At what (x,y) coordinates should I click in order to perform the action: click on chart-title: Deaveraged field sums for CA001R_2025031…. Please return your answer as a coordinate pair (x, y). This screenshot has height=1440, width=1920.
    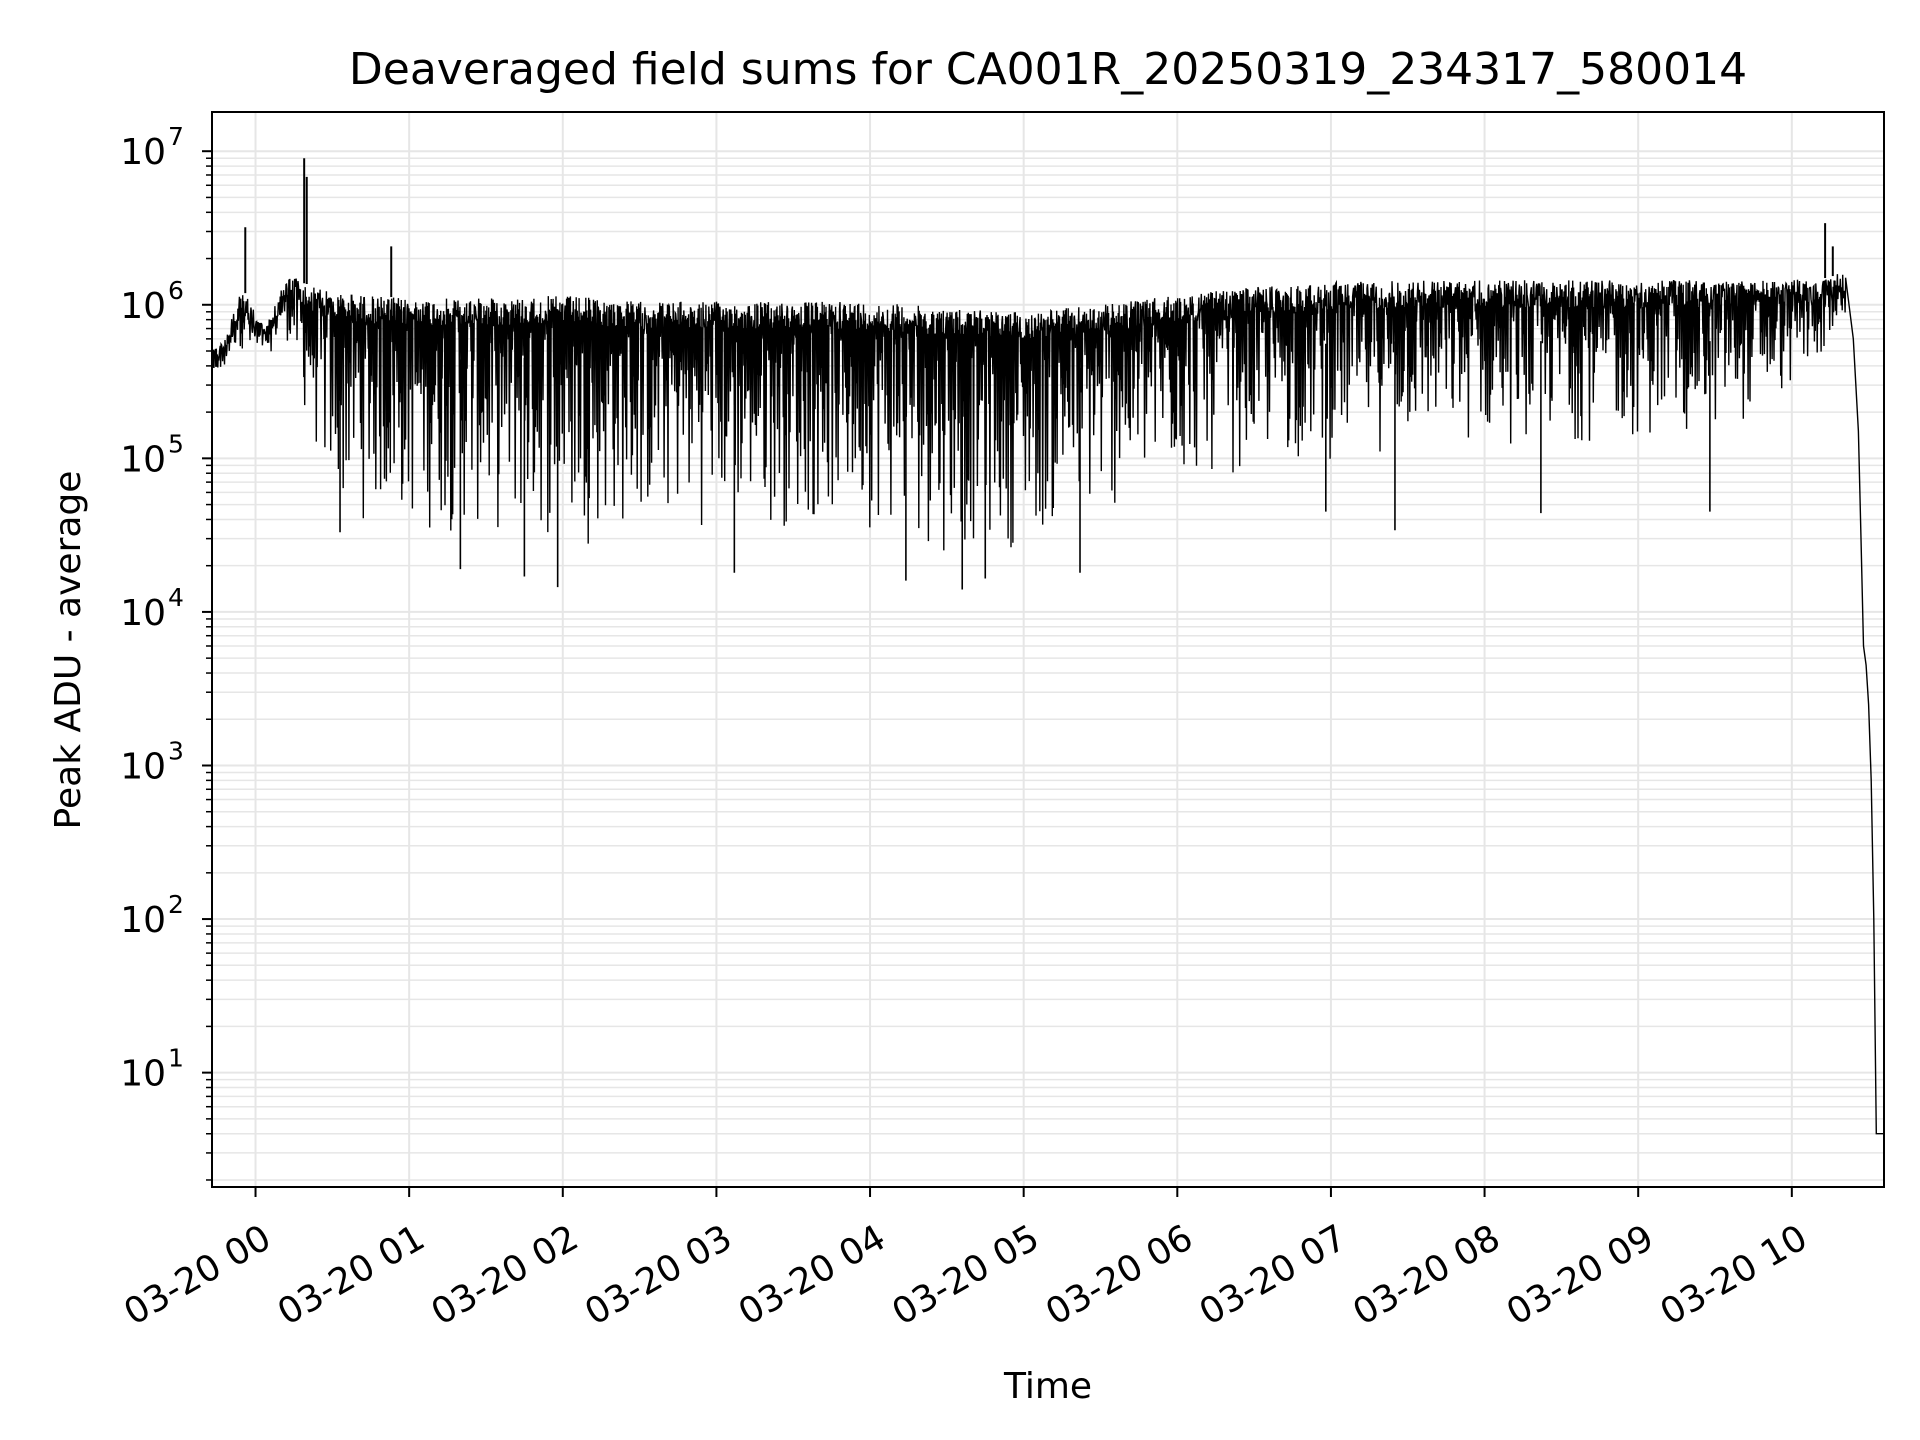
    Looking at the image, I should click on (1048, 69).